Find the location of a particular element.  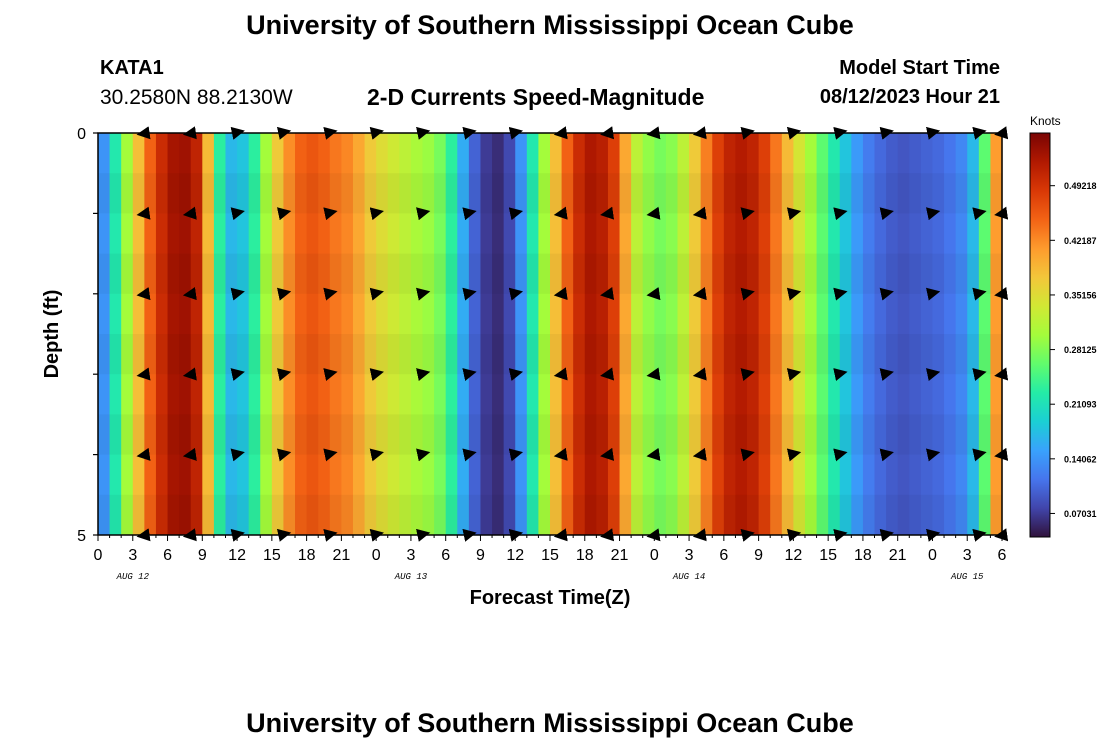

y-tick-label: 5 is located at coordinates (81, 536).